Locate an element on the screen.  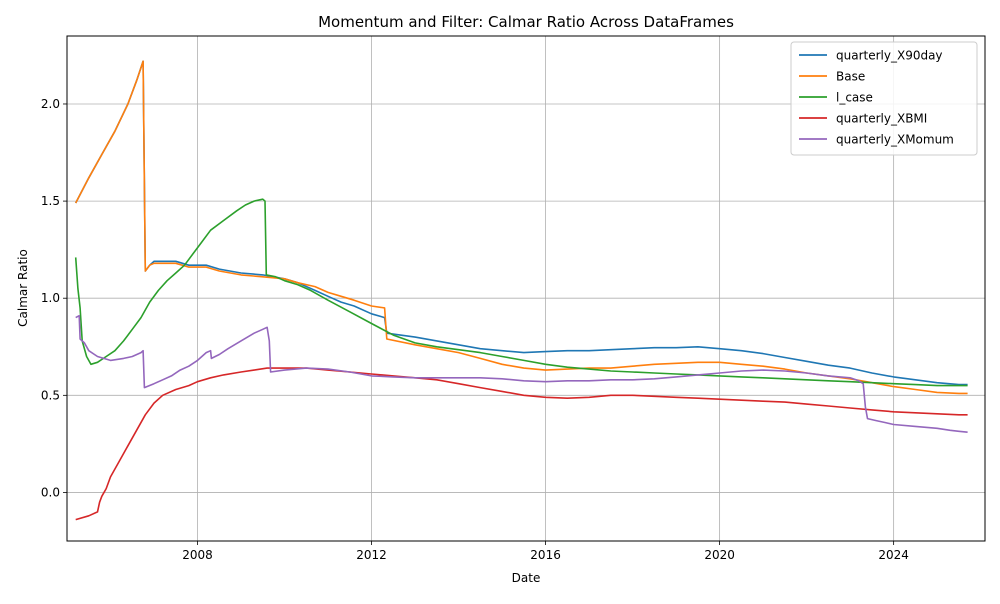
y-axis-label: Calmar Ratio is located at coordinates (23, 288).